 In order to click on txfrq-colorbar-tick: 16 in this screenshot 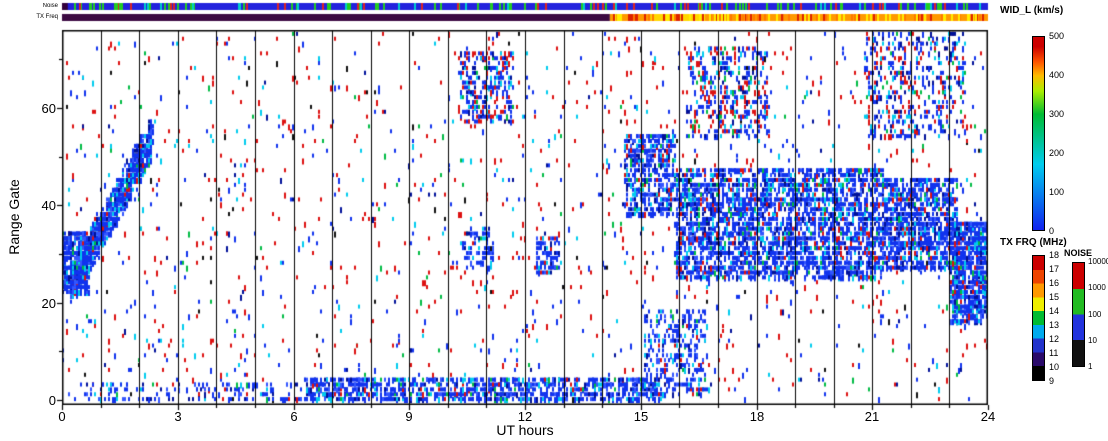, I will do `click(1054, 283)`.